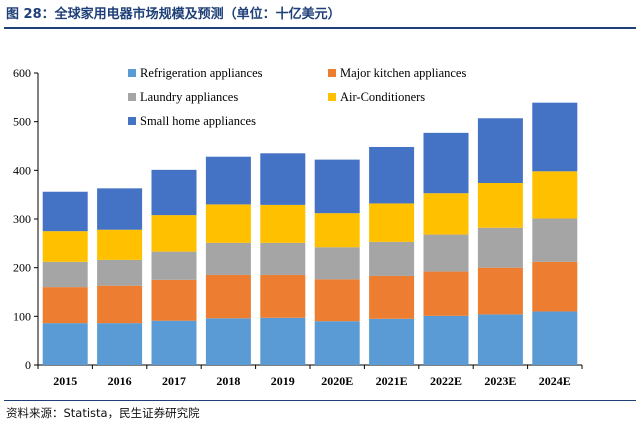 This screenshot has width=640, height=429. What do you see at coordinates (403, 73) in the screenshot?
I see `legend-label: Major kitchen appliances` at bounding box center [403, 73].